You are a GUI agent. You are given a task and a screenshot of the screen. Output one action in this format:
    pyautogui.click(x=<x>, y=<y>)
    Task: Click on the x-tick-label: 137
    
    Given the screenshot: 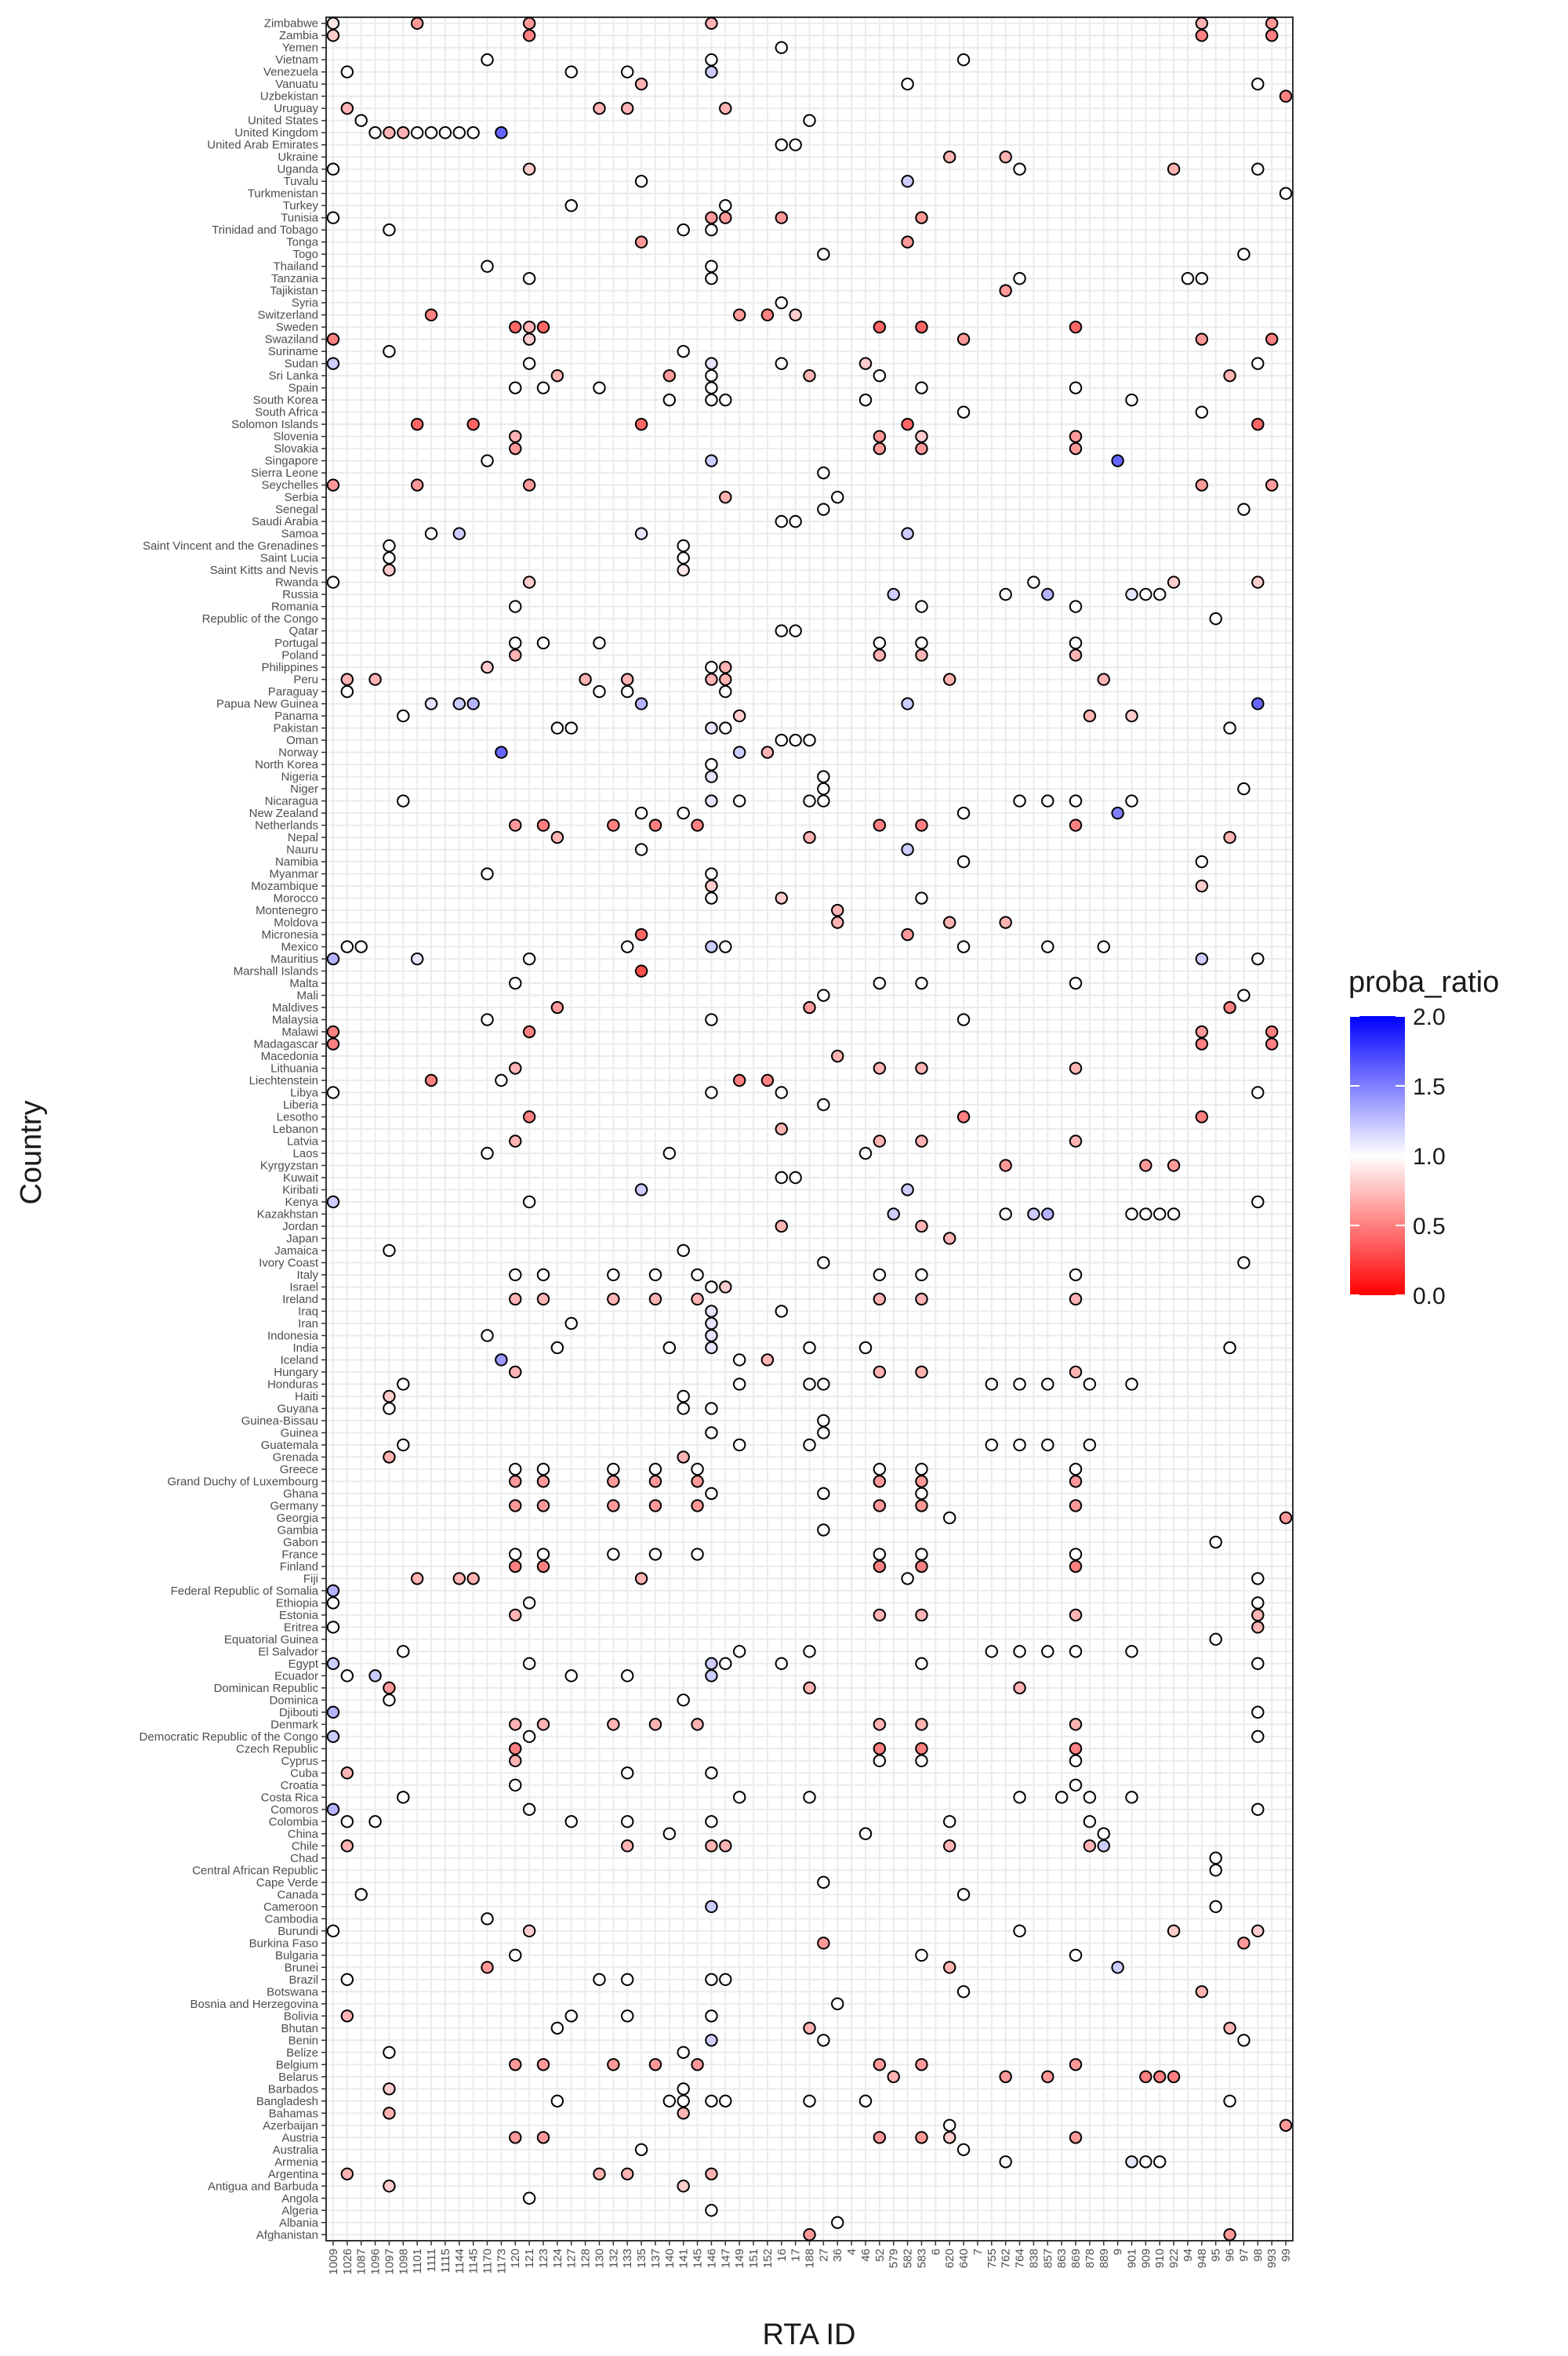 What is the action you would take?
    pyautogui.click(x=655, y=2258)
    